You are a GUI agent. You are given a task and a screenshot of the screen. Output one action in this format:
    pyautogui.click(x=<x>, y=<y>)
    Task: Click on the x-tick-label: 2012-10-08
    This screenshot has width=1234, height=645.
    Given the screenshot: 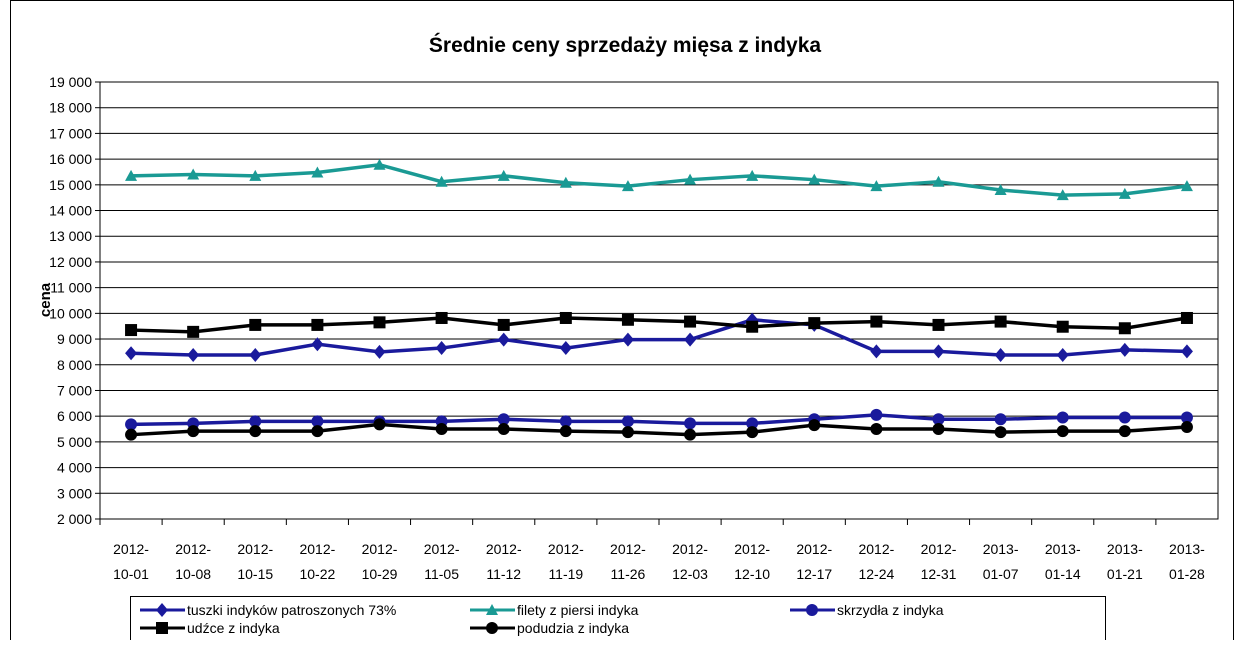 What is the action you would take?
    pyautogui.click(x=193, y=561)
    